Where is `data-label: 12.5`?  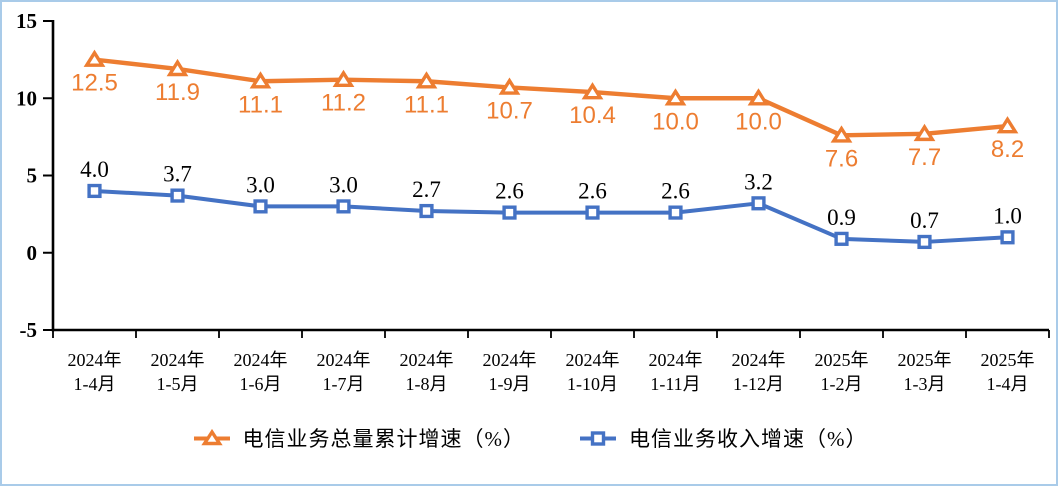
data-label: 12.5 is located at coordinates (94, 83).